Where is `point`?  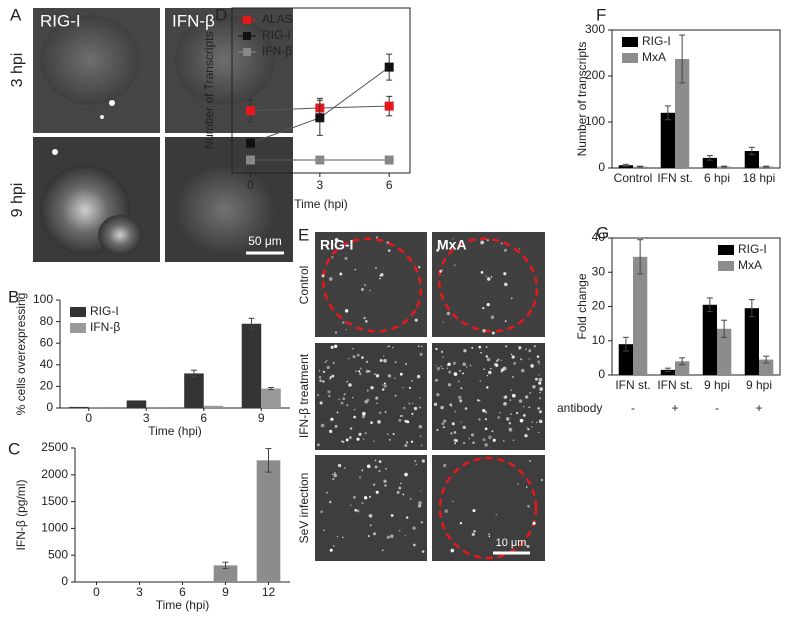 point is located at coordinates (389, 160).